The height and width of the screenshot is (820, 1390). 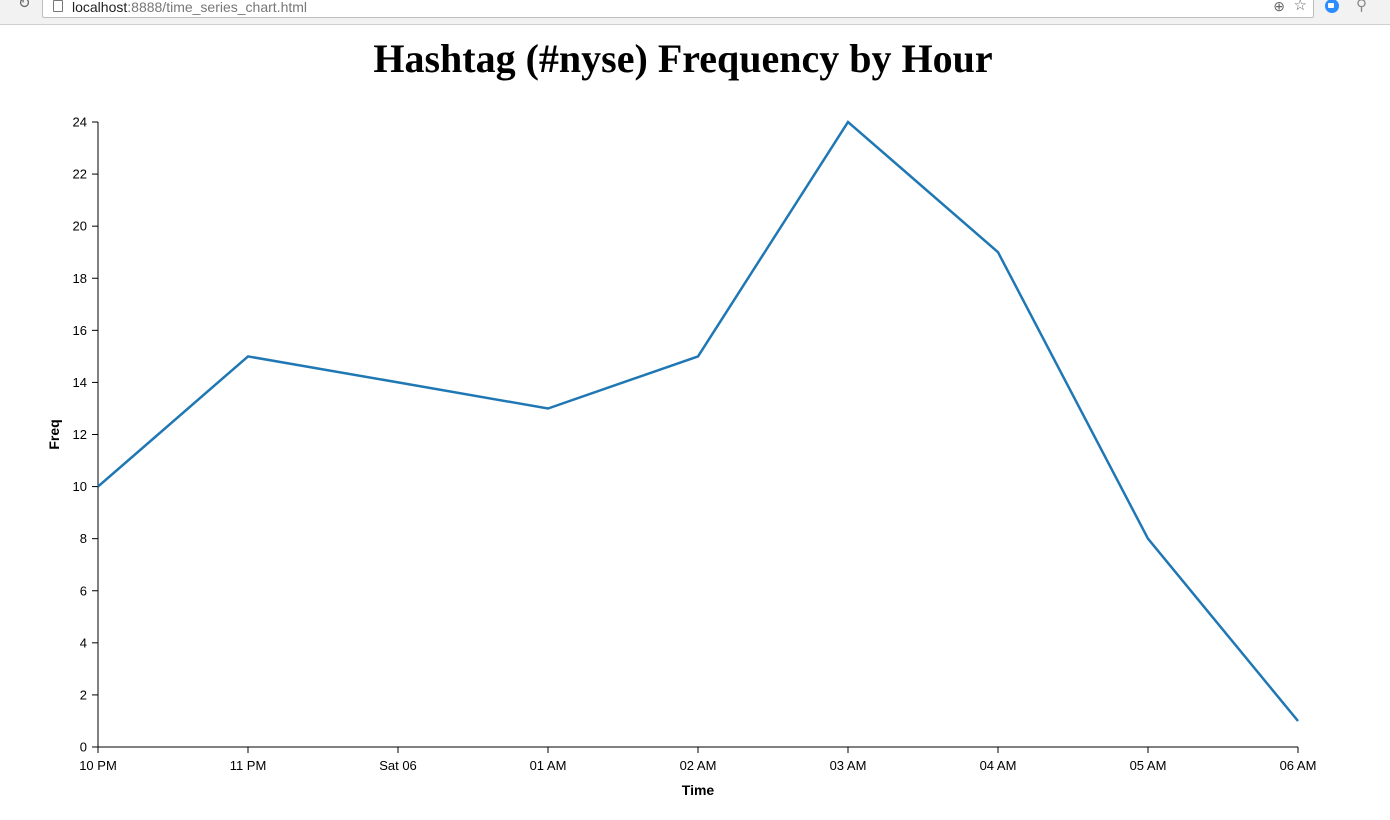 I want to click on x-tick-label: Sat 06, so click(x=398, y=765).